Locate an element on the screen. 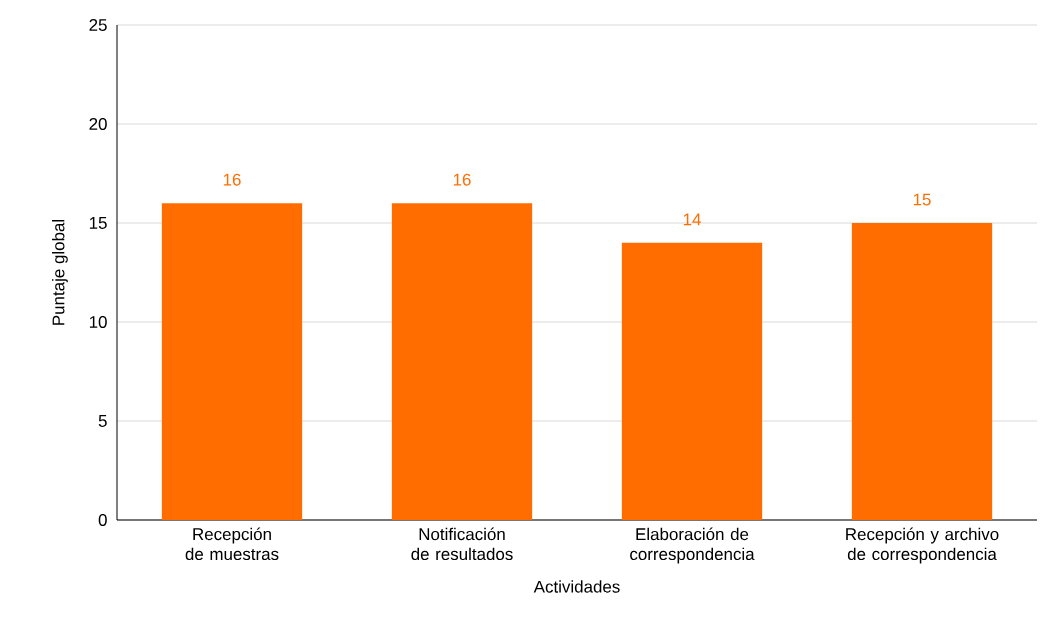 Image resolution: width=1040 pixels, height=628 pixels. x-tick-label: Recepción y archivo de correspondencia is located at coordinates (922, 545).